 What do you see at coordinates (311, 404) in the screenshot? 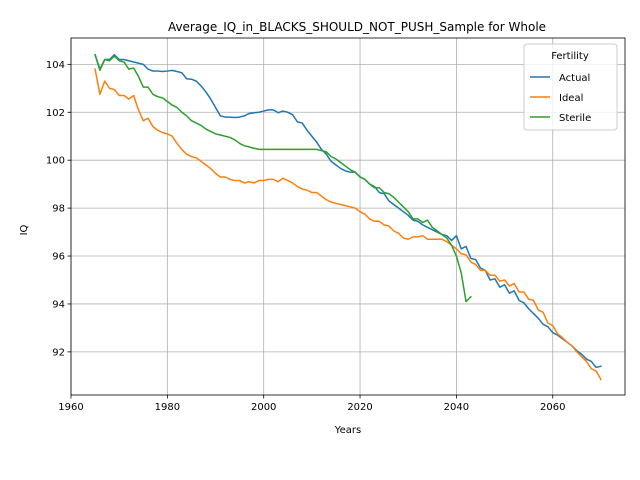
I see `x-axis-ticks: 1960 1980 2000 2020 2040 2060` at bounding box center [311, 404].